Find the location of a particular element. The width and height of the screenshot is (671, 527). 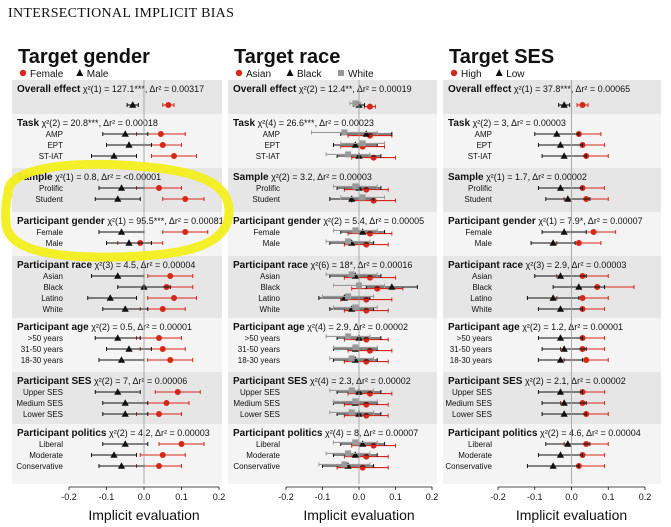

section-header: Task χ²(2) = 20.8***, Δr² = 0.00018 is located at coordinates (87, 123).